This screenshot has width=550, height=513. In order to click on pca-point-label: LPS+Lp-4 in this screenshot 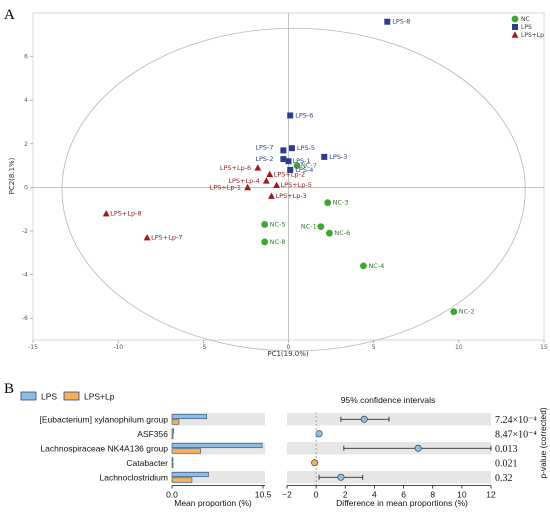, I will do `click(243, 181)`.